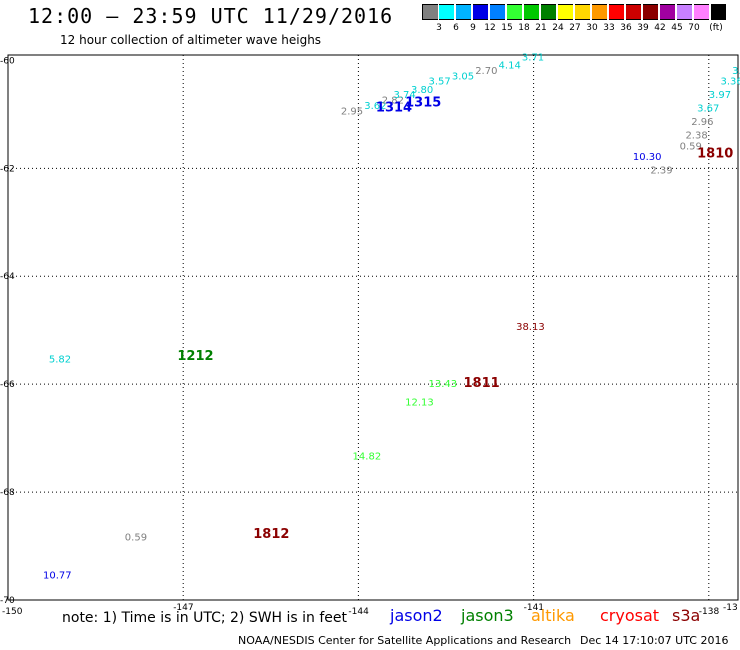  I want to click on legend-label: 70, so click(694, 28).